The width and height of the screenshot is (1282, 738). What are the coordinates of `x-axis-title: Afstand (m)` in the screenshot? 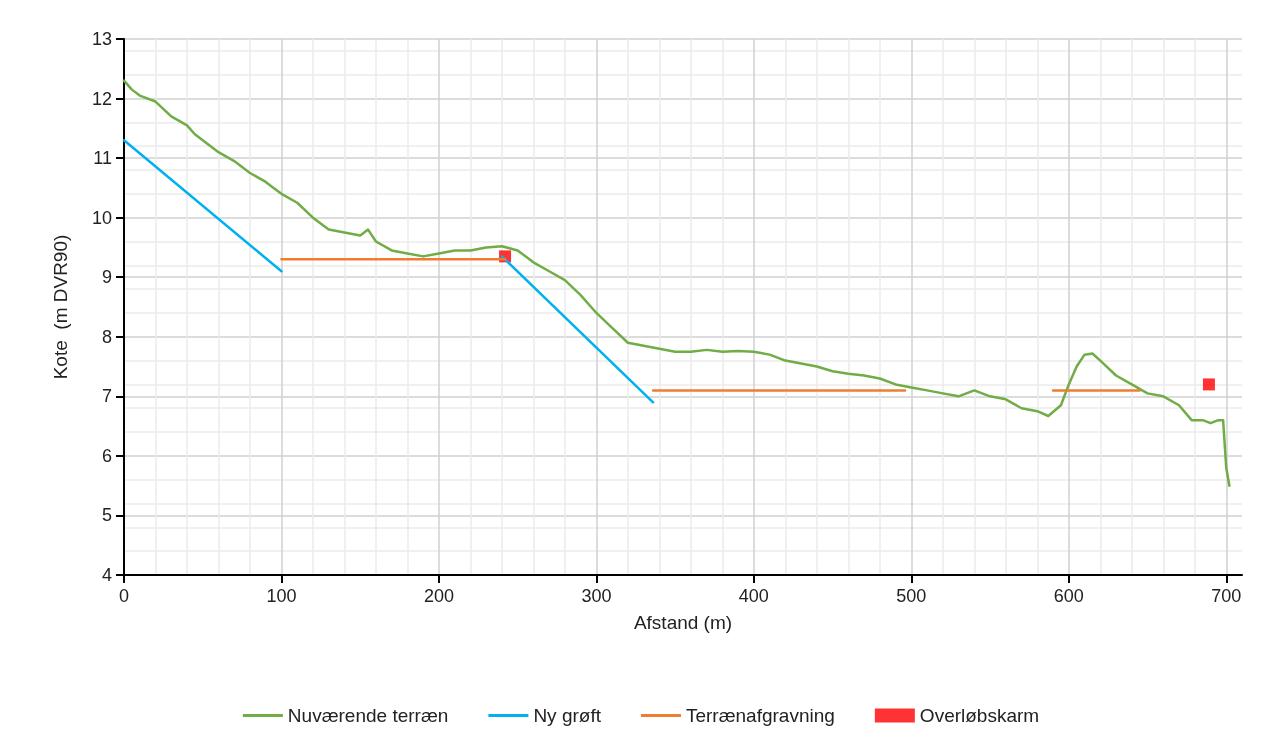 It's located at (683, 622).